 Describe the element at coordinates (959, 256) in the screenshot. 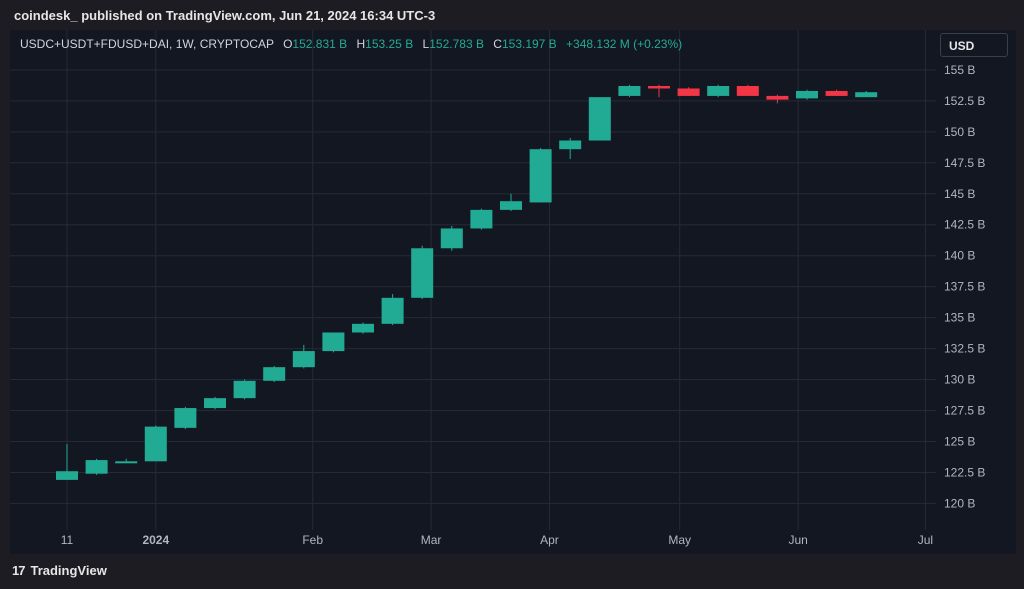

I see `y-tick-label: 140 B` at that location.